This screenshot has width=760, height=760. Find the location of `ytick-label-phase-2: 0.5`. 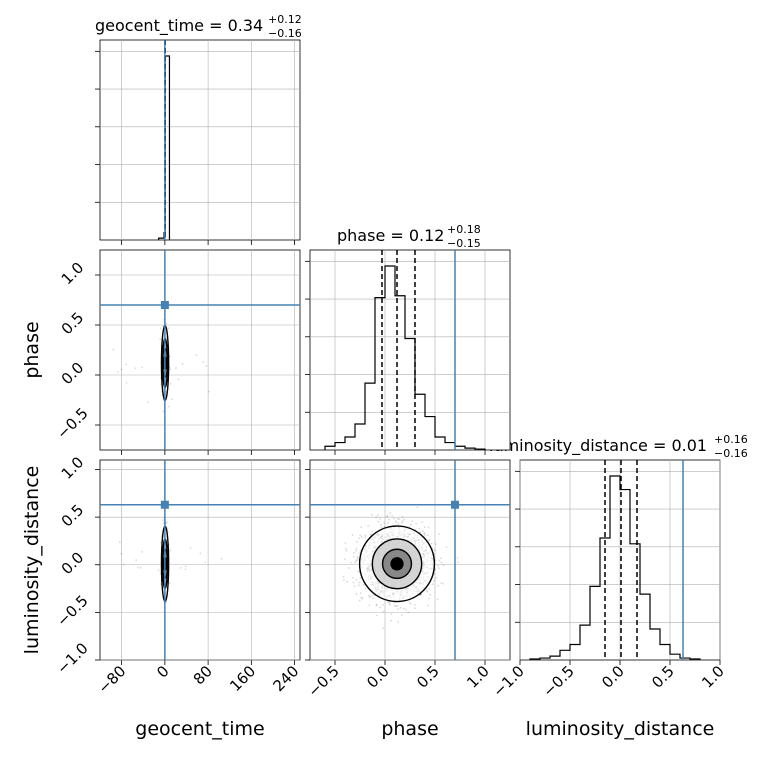

ytick-label-phase-2: 0.5 is located at coordinates (73, 324).